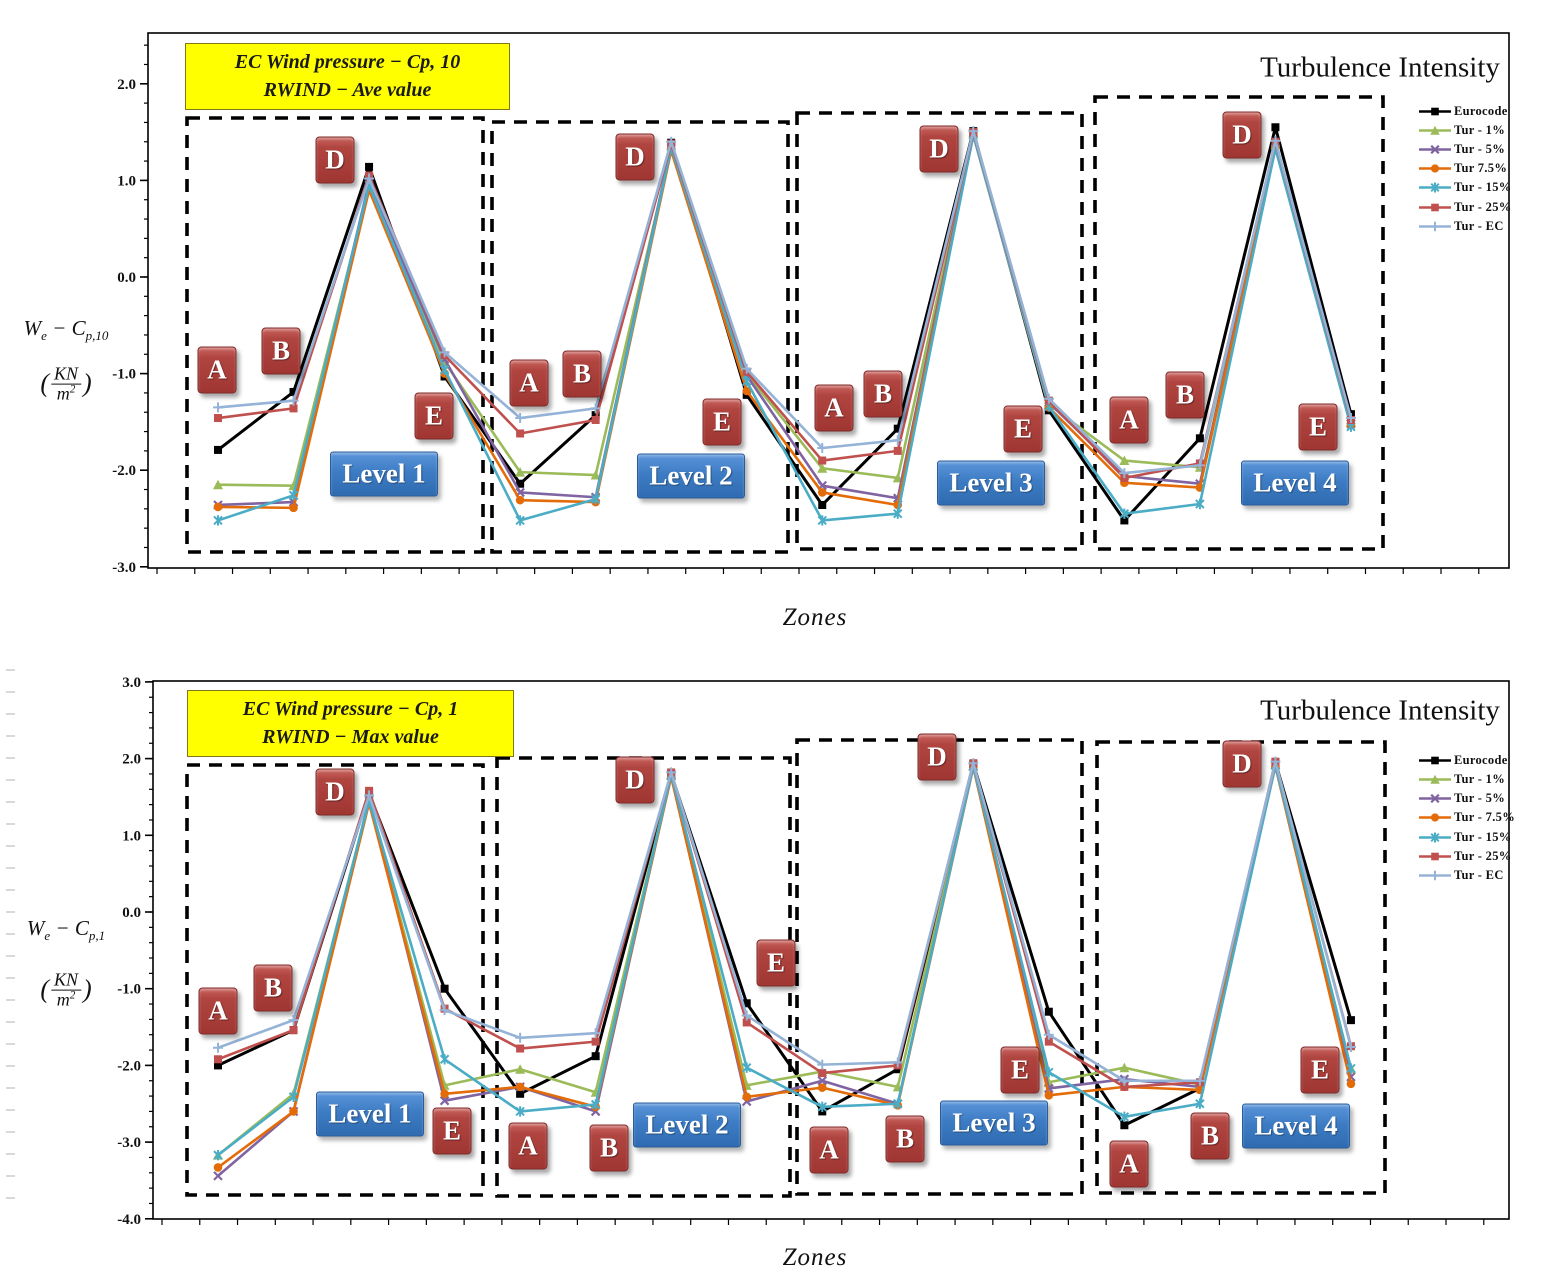 This screenshot has width=1541, height=1274. I want to click on level-dashed-box, so click(1239, 323).